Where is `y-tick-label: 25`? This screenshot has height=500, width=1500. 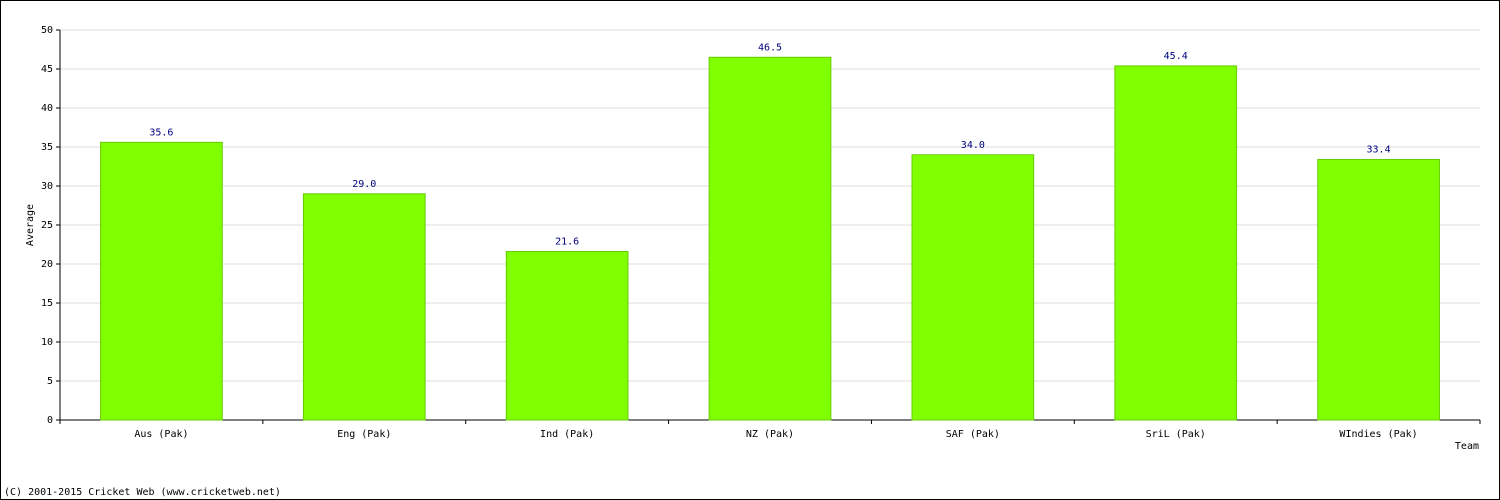 y-tick-label: 25 is located at coordinates (47, 225).